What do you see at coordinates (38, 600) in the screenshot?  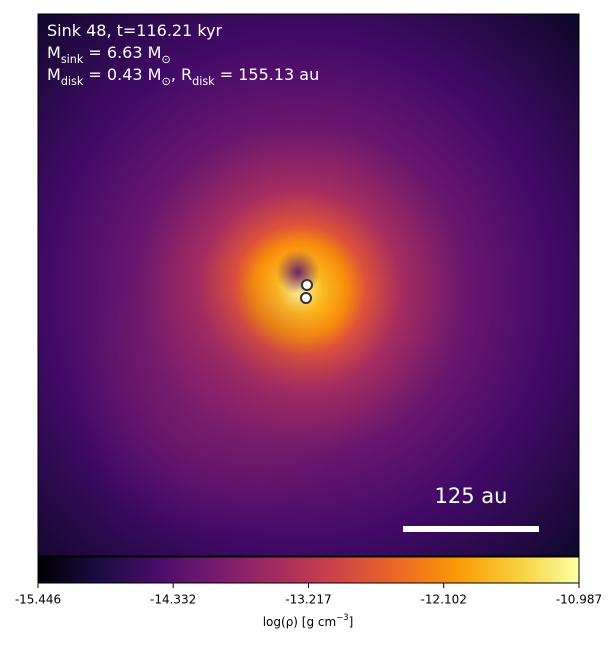 I see `tick-label: -15.446` at bounding box center [38, 600].